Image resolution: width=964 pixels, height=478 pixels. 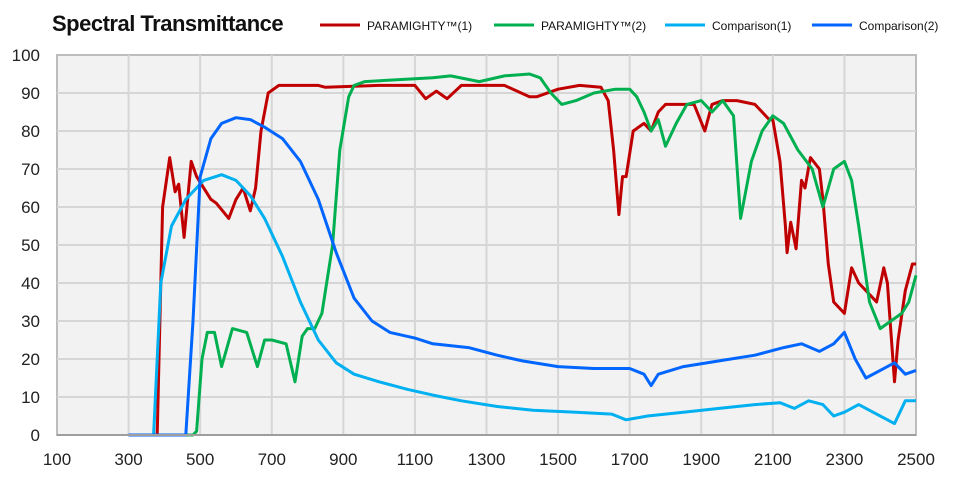 What do you see at coordinates (57, 459) in the screenshot?
I see `x-tick-label: 100` at bounding box center [57, 459].